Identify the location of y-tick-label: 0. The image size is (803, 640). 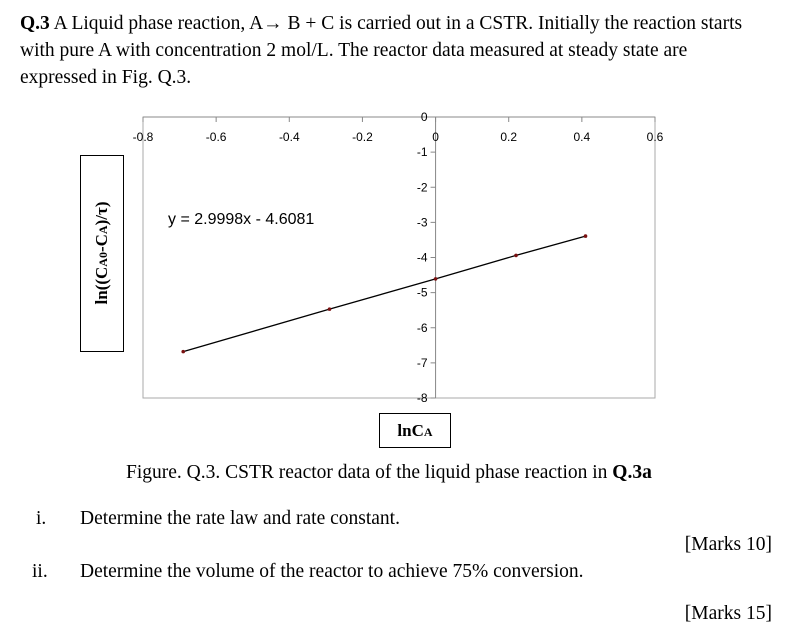
(424, 117).